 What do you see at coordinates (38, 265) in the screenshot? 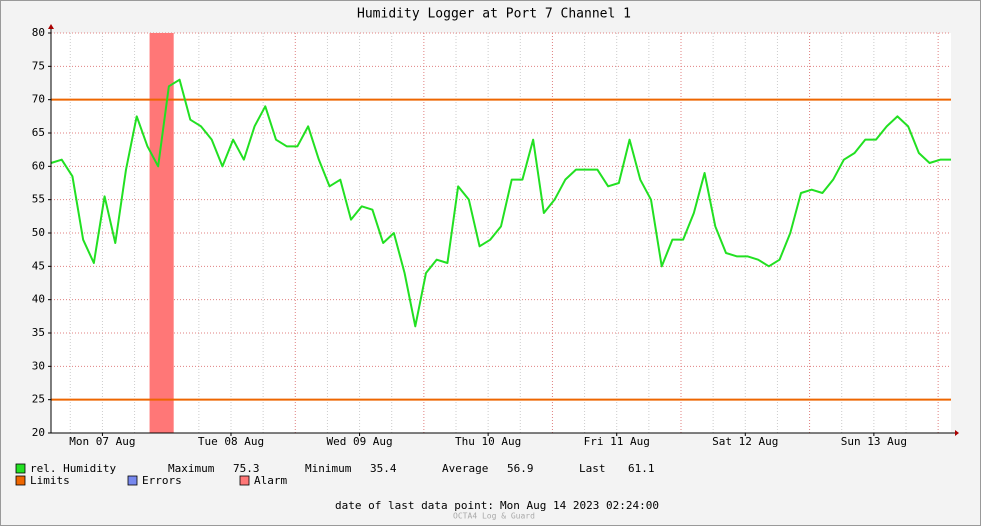
I see `y-tick-label: 45` at bounding box center [38, 265].